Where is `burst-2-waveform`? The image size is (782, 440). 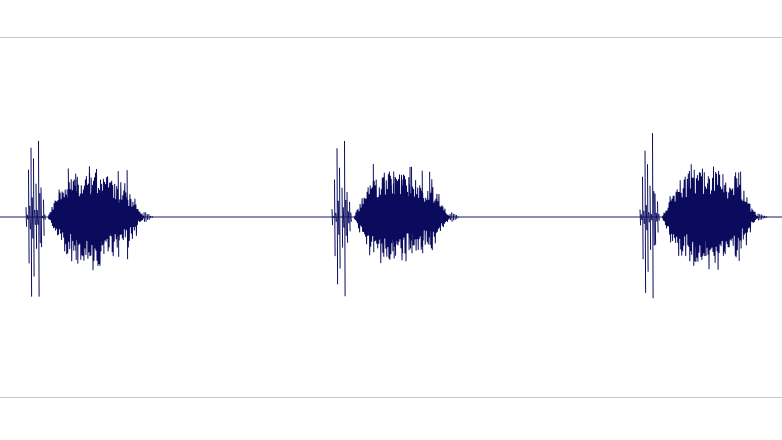 burst-2-waveform is located at coordinates (395, 218).